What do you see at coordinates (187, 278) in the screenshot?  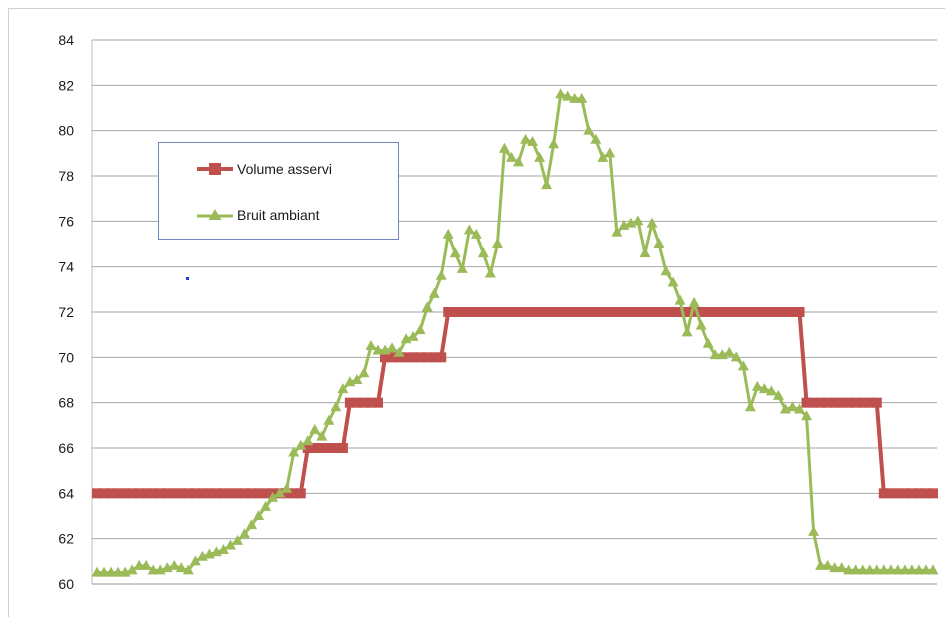 I see `stray-marker-dot` at bounding box center [187, 278].